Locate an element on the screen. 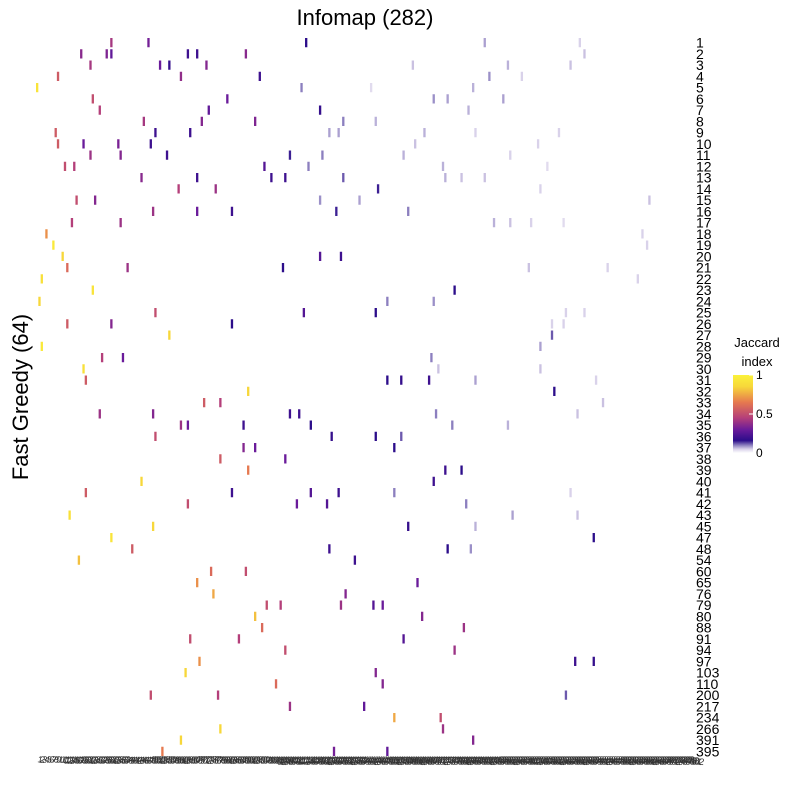 This screenshot has width=800, height=800. column-label-234: 234 is located at coordinates (585, 760).